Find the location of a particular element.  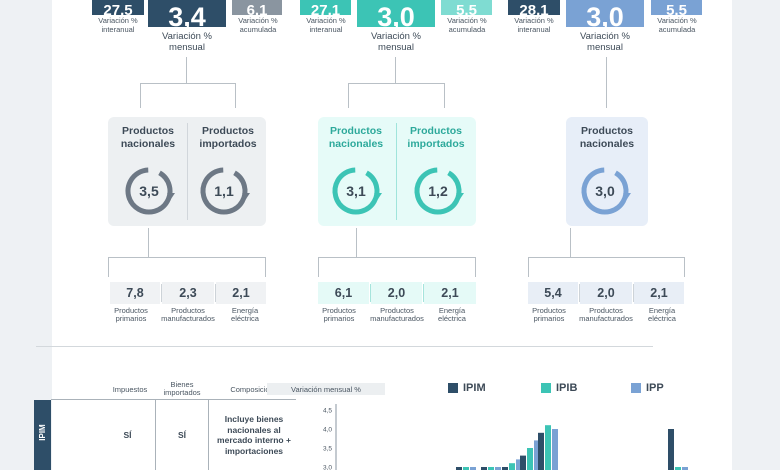

ipim-nacionales-value: 3,5 is located at coordinates (149, 191).